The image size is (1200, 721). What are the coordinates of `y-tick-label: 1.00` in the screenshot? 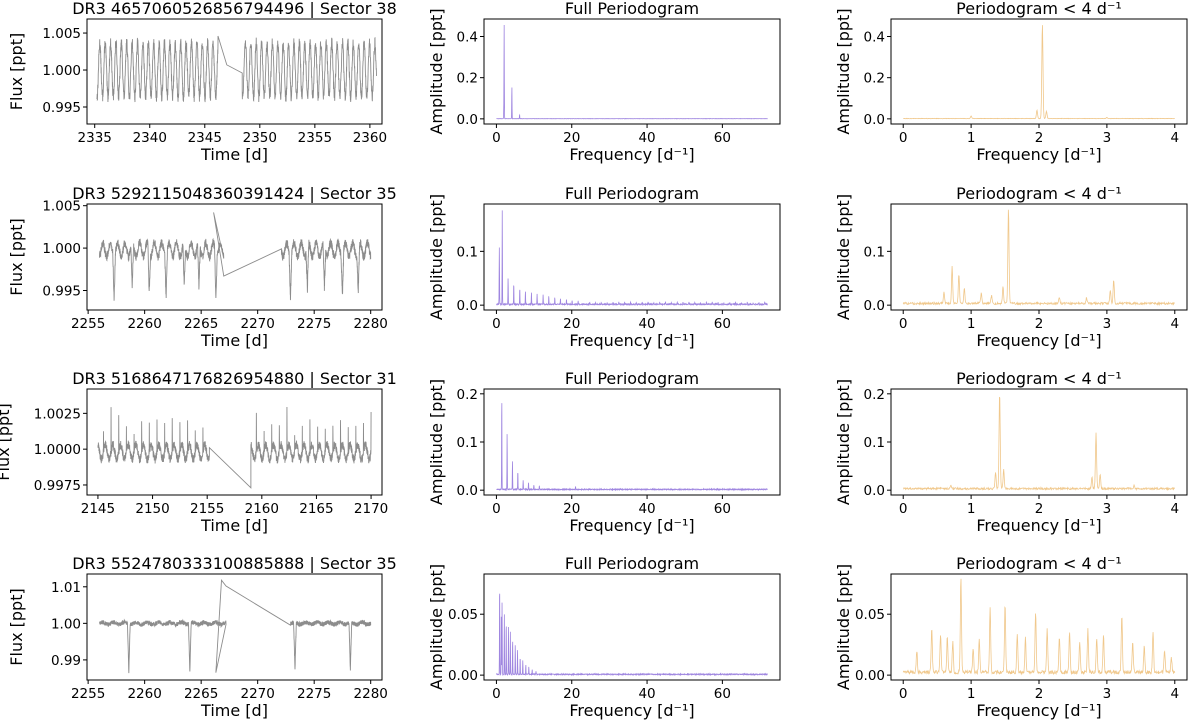 It's located at (66, 624).